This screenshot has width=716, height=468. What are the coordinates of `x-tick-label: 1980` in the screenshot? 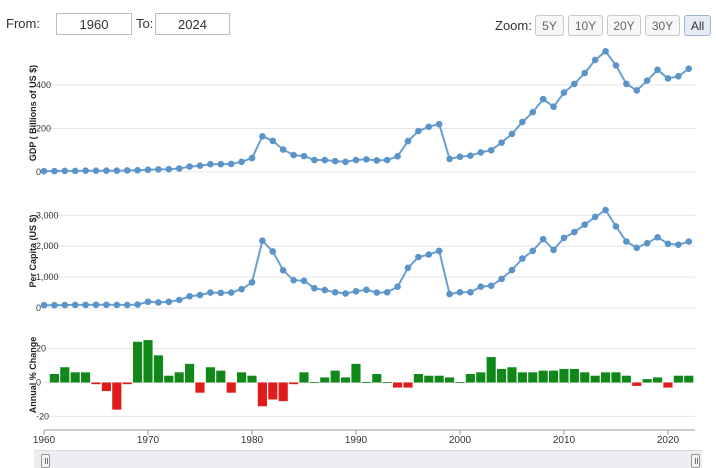 It's located at (252, 440).